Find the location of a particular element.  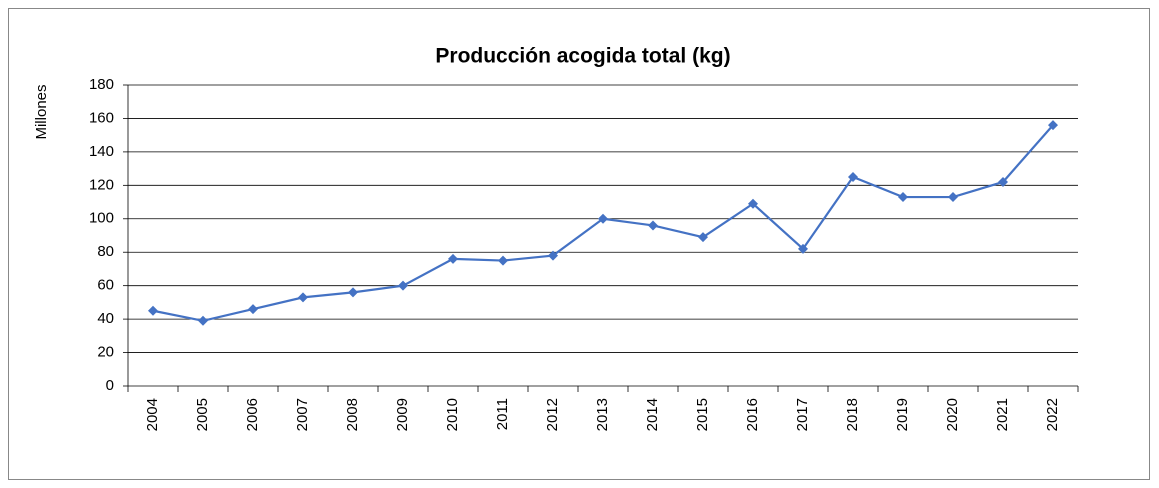

x-tick-label: 2014 is located at coordinates (652, 414).